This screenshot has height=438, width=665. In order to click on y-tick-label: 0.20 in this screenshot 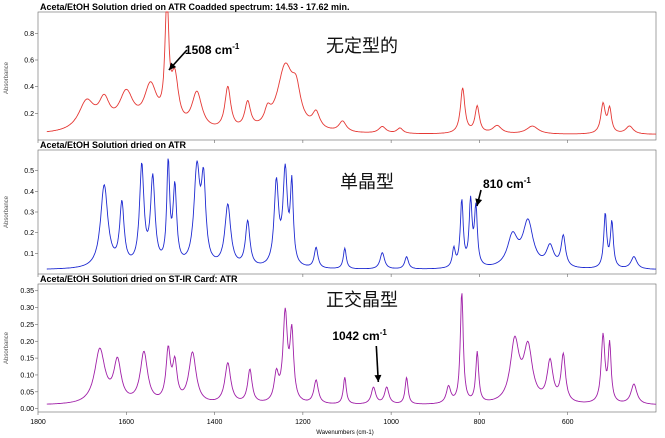, I will do `click(27, 342)`.